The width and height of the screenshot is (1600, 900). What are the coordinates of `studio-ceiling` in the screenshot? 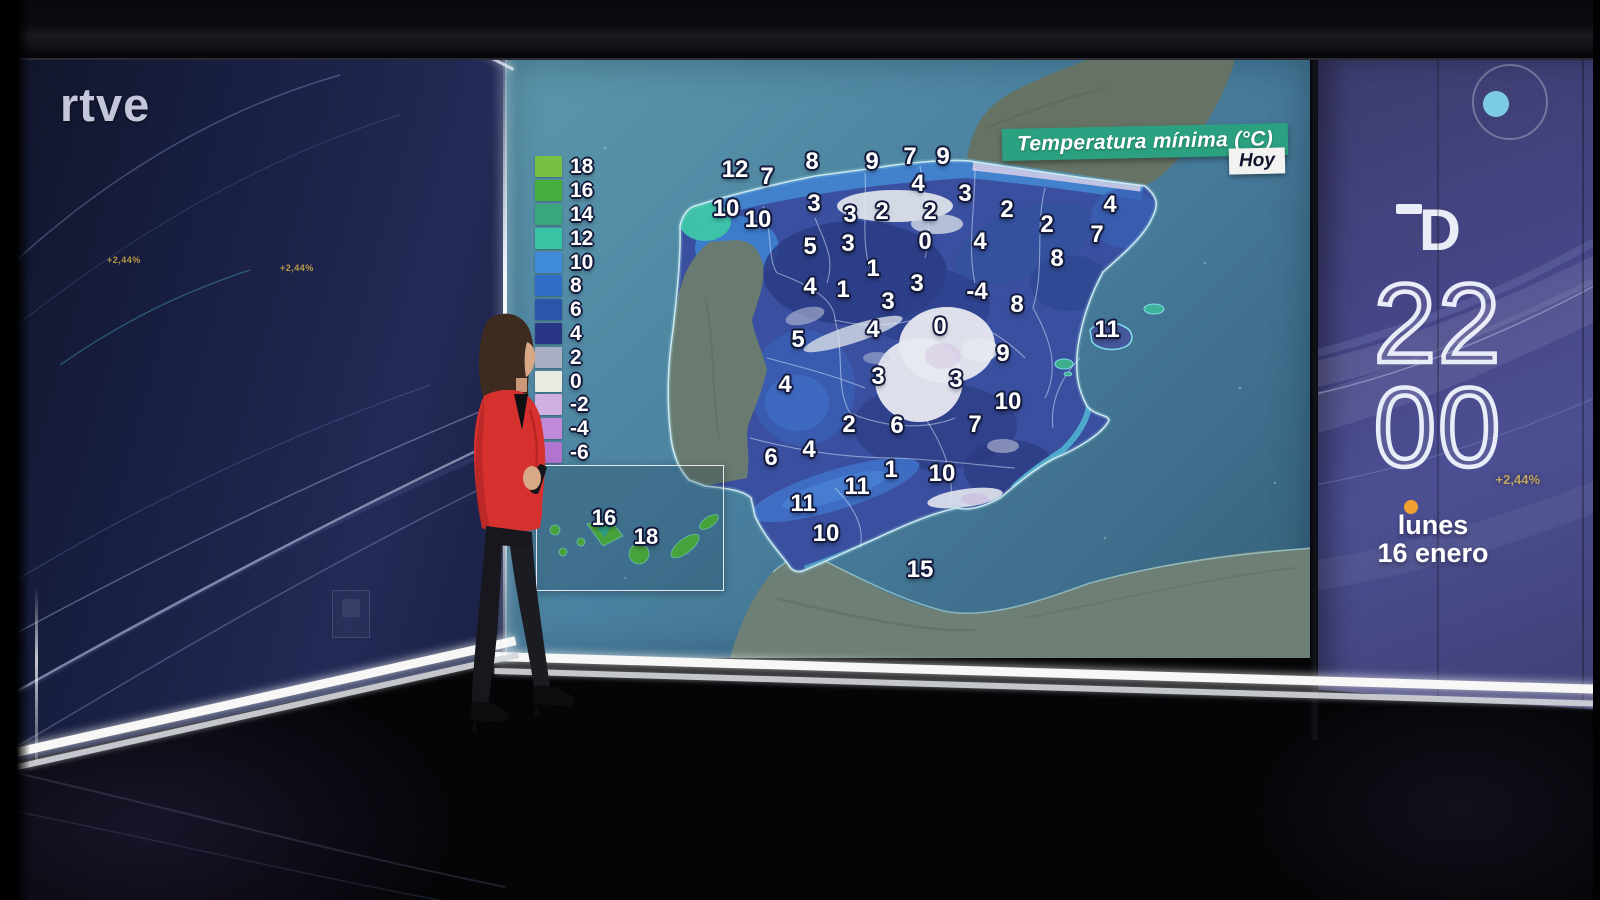 It's located at (800, 30).